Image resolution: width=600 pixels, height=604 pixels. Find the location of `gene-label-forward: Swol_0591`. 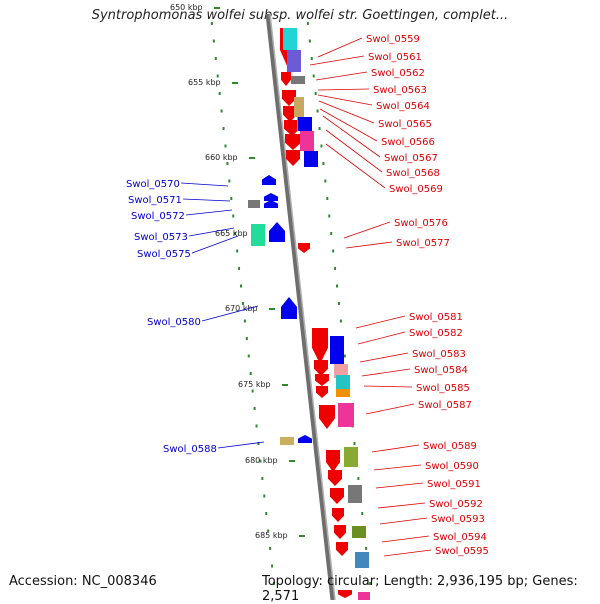

gene-label-forward: Swol_0591 is located at coordinates (454, 484).